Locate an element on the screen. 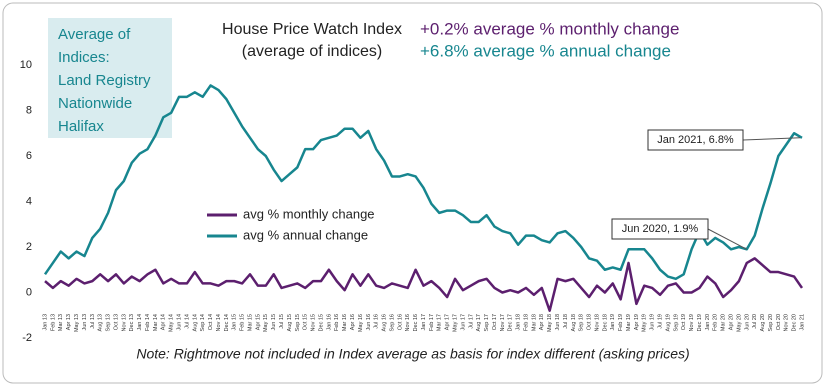  x-tick-label: Jun 20 is located at coordinates (747, 322).